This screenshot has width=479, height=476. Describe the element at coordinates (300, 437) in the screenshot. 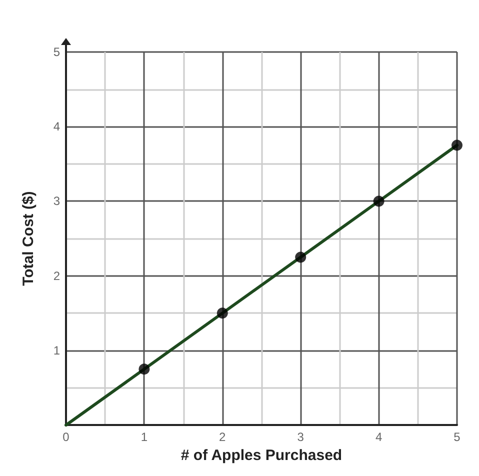

I see `x-tick-label: 3` at that location.